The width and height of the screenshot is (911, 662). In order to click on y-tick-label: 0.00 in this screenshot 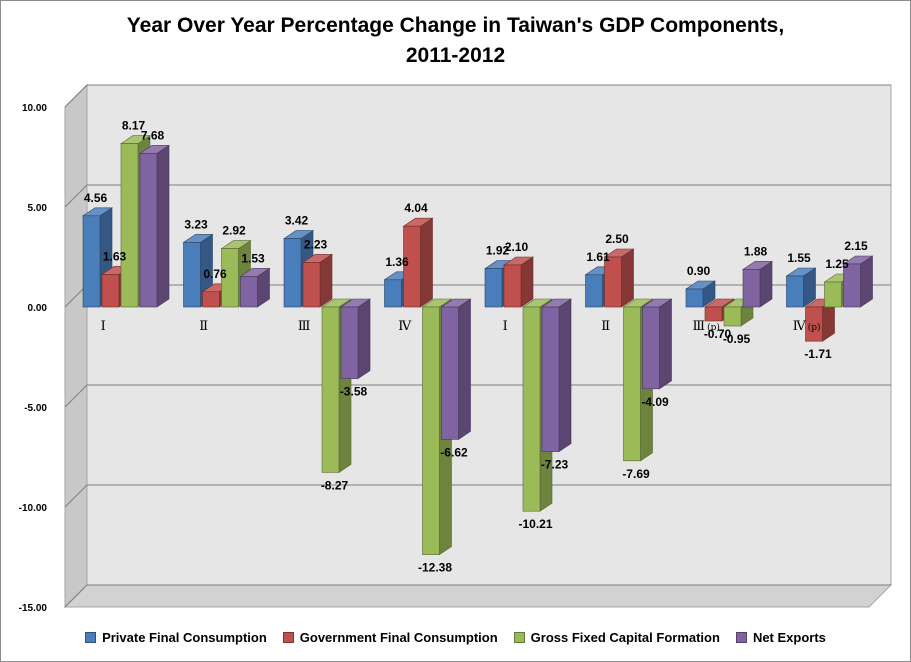, I will do `click(38, 308)`.